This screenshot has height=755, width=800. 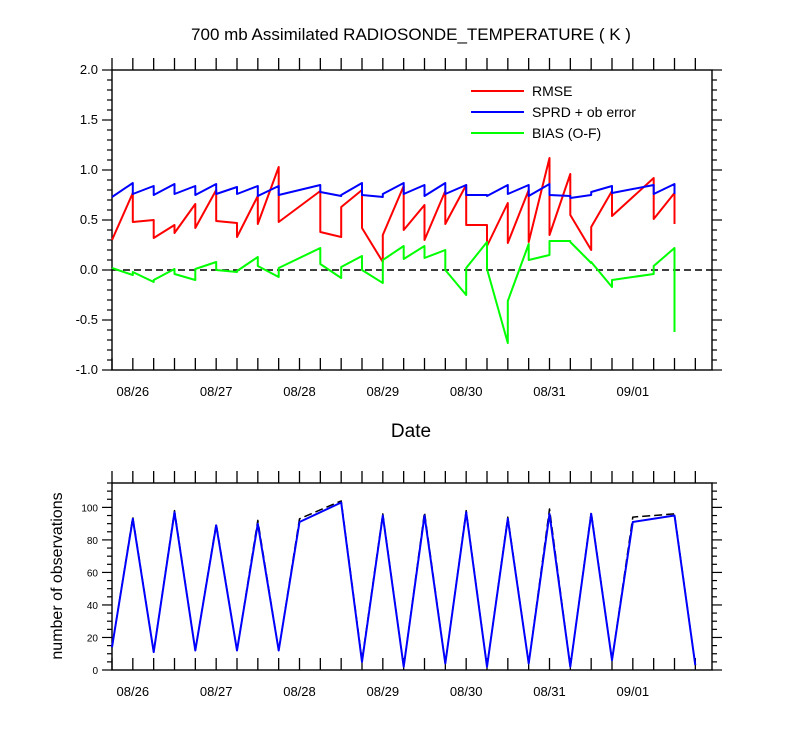 I want to click on y-tick-label: 20, so click(x=93, y=638).